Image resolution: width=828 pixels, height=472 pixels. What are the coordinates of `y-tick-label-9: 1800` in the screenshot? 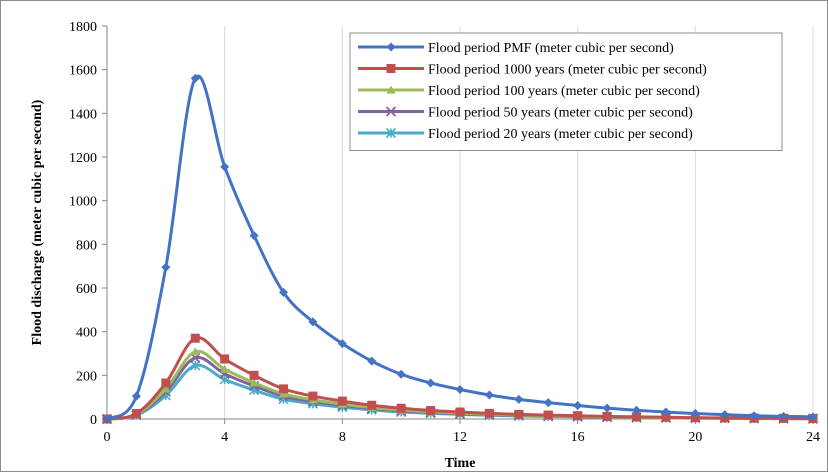 It's located at (83, 27).